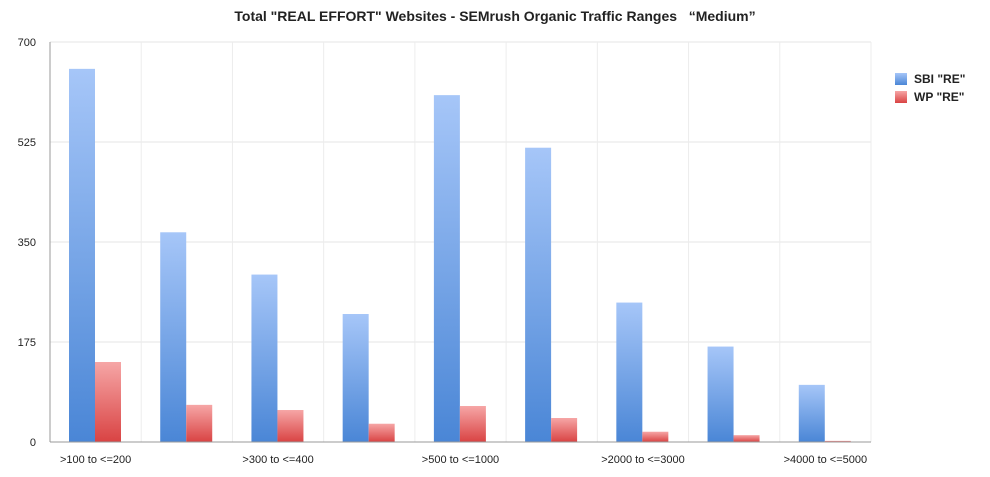  Describe the element at coordinates (939, 97) in the screenshot. I see `legend-label-wp: WP "RE"` at that location.